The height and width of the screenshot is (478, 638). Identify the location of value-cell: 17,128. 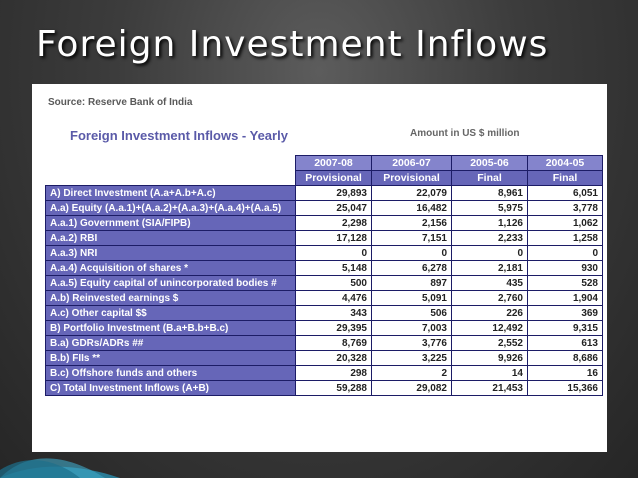
(333, 238).